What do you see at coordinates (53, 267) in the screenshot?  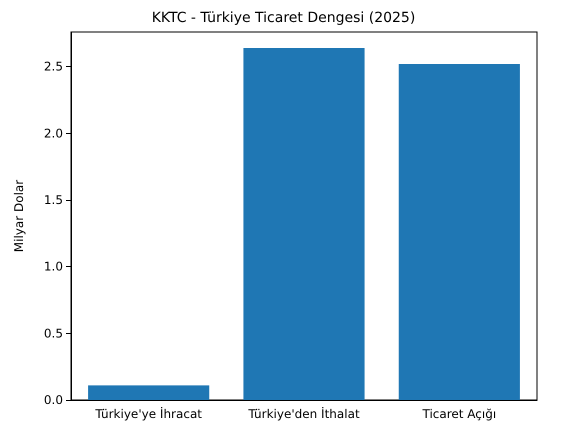 I see `y-tick-label: 1.0` at bounding box center [53, 267].